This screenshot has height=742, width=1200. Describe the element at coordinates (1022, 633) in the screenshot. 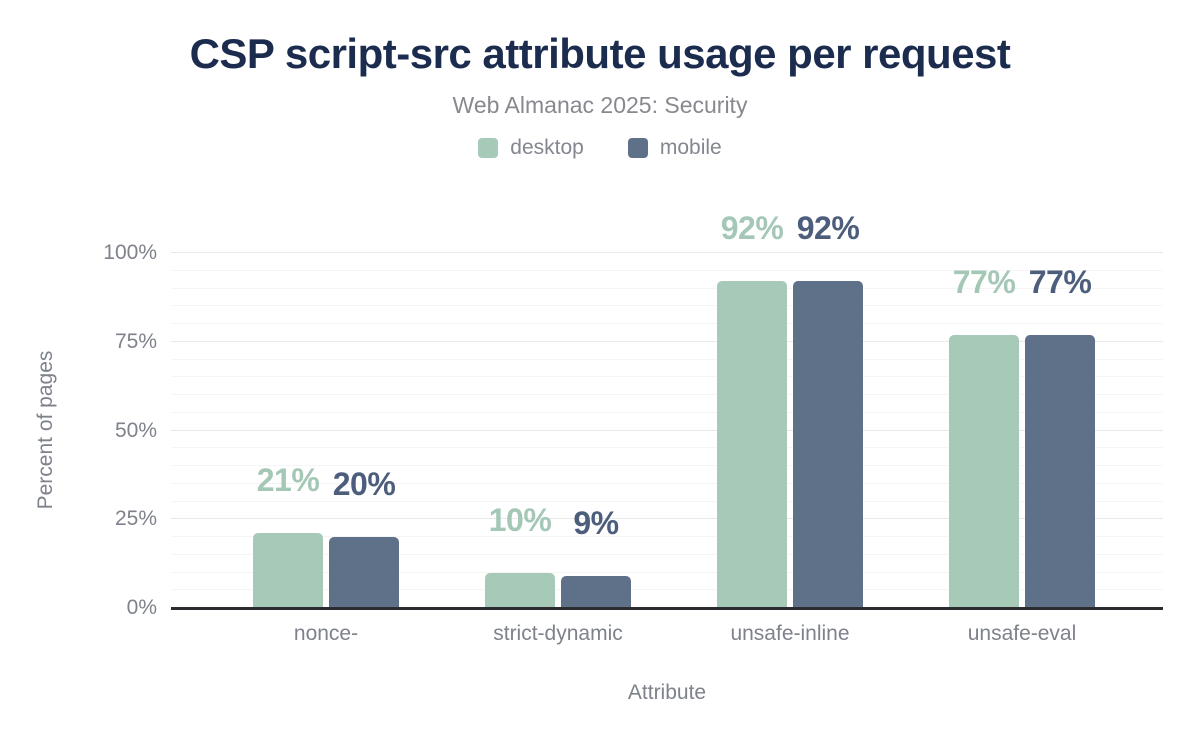

I see `category-label-unsafe-eval: unsafe-eval` at that location.